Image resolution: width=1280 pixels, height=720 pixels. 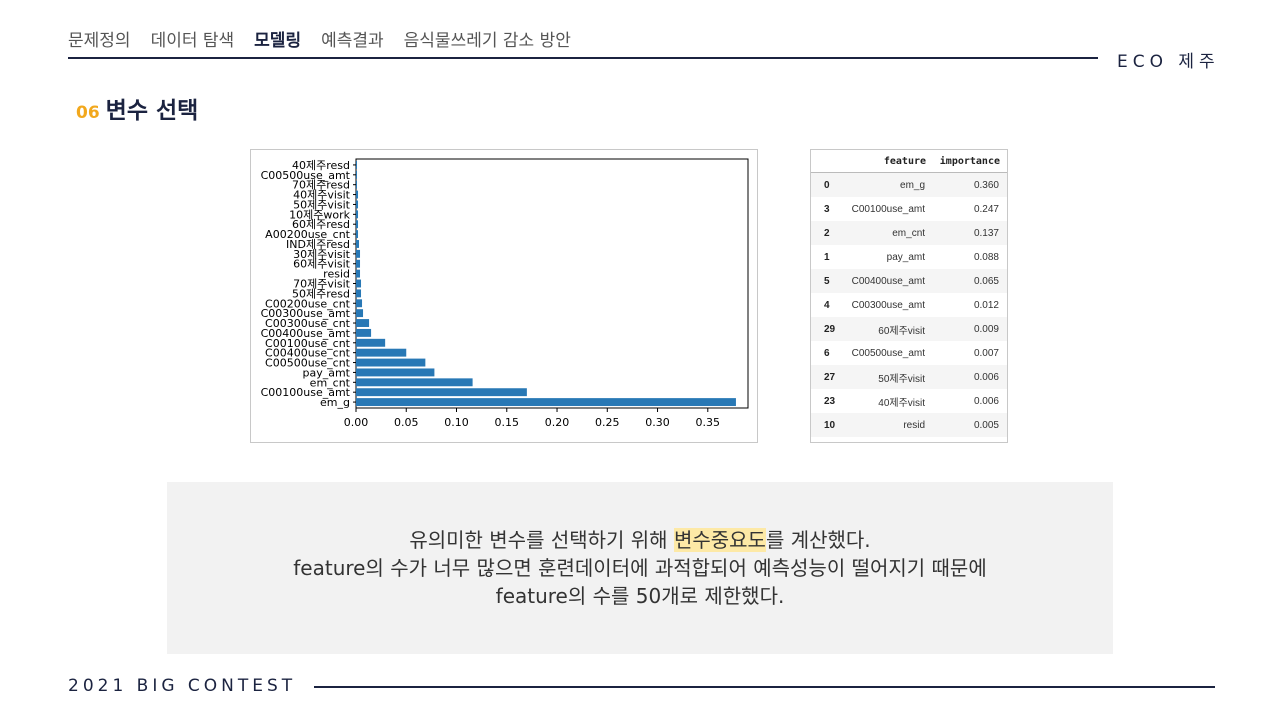 I want to click on row-importance: 0.247, so click(x=986, y=209).